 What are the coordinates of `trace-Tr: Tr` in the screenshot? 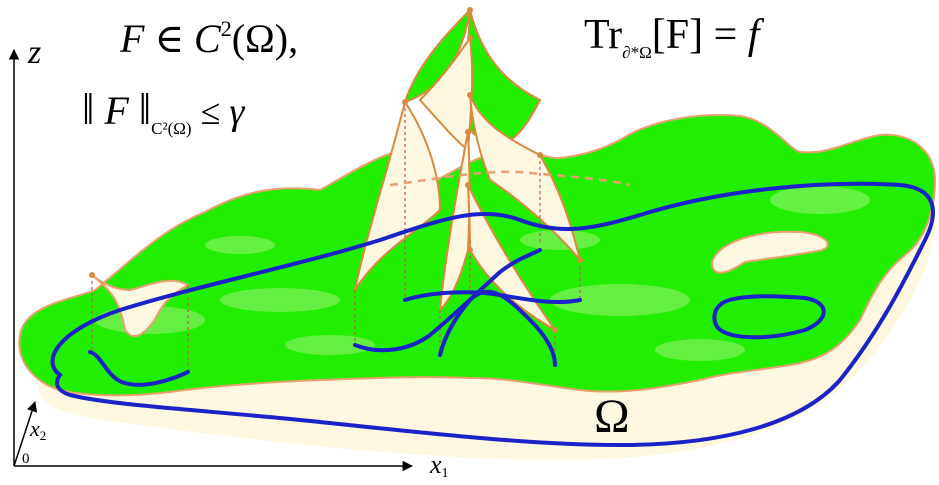 It's located at (603, 35).